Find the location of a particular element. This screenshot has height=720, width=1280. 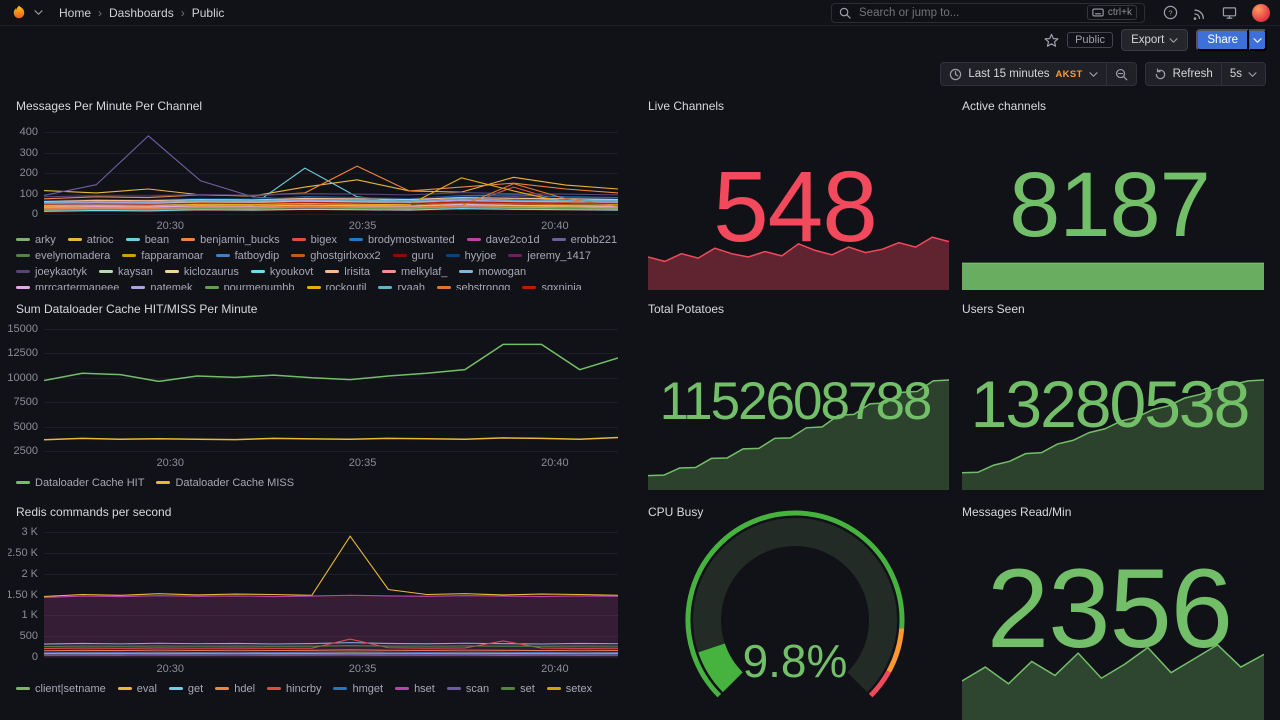

news-rss-icon is located at coordinates (1200, 13).